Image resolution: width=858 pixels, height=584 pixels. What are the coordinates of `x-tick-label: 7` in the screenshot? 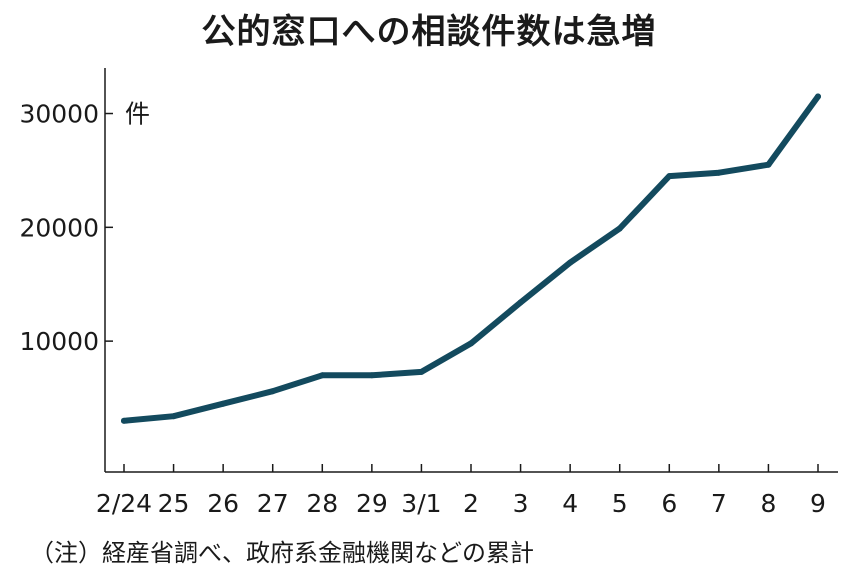 It's located at (719, 503).